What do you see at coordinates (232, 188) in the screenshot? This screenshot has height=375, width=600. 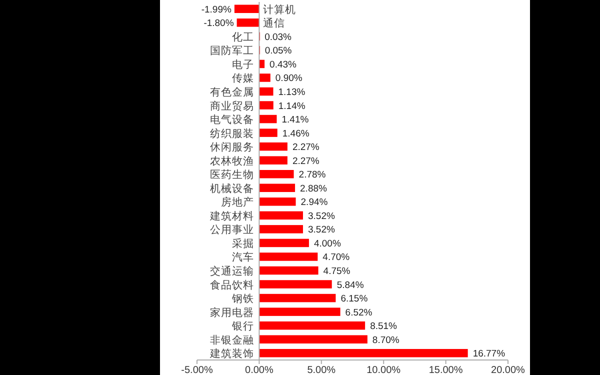 I see `y-tick-label: 机械设备` at bounding box center [232, 188].